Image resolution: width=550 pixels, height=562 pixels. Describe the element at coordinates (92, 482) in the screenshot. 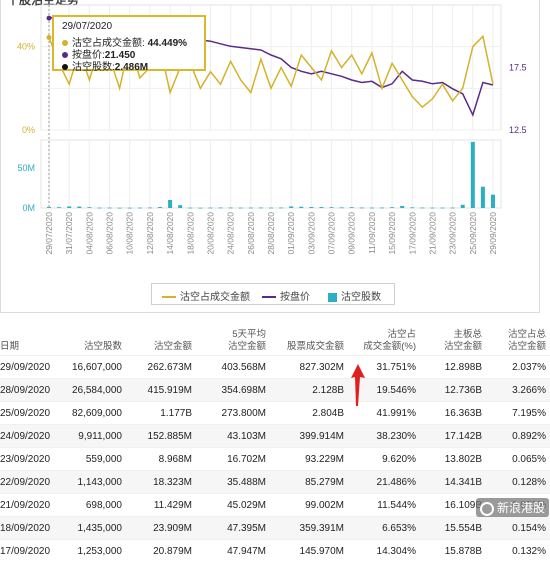

I see `table-cell: 1,143,000` at that location.